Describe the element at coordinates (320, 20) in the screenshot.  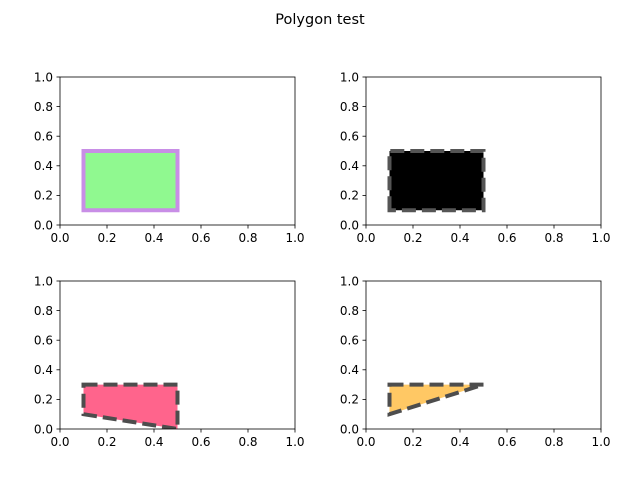
I see `figure-title: Polygon test` at that location.